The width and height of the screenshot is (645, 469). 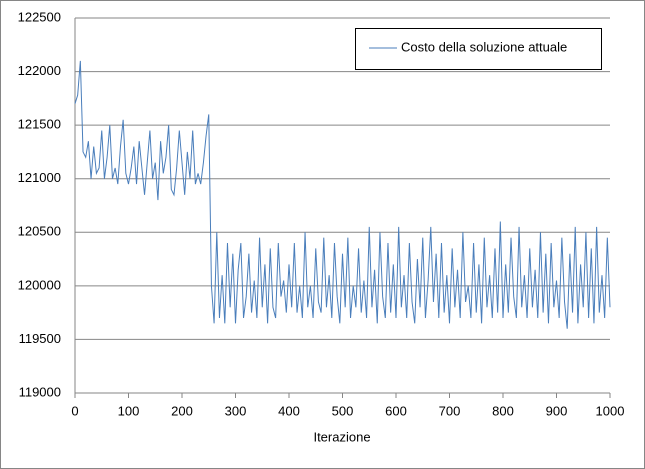 I want to click on y-tick-label: 121000, so click(x=39, y=177).